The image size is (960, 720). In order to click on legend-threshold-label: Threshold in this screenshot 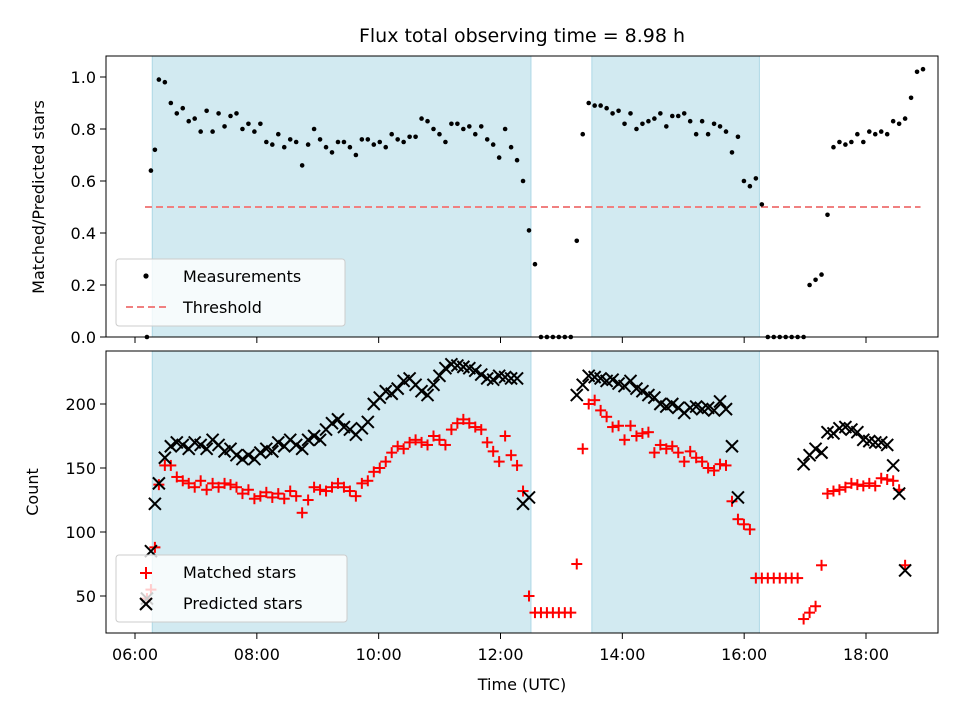, I will do `click(222, 307)`.